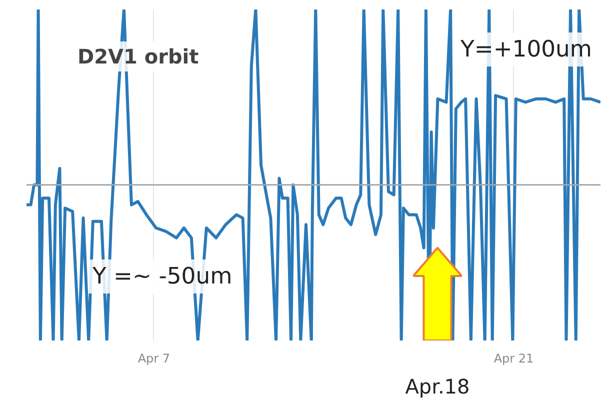 Image resolution: width=611 pixels, height=401 pixels. Describe the element at coordinates (526, 49) in the screenshot. I see `annotation: Y=+100um` at that location.